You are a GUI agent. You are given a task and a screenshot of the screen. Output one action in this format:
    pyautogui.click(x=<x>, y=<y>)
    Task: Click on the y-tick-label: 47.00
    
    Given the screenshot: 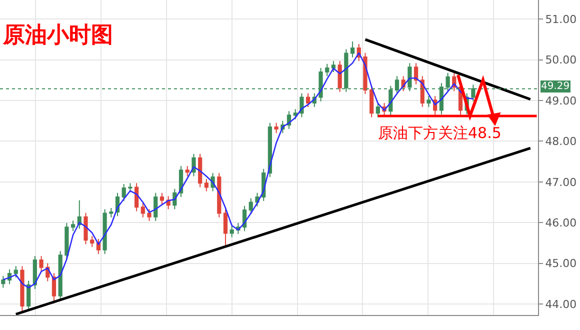 What is the action you would take?
    pyautogui.click(x=561, y=182)
    